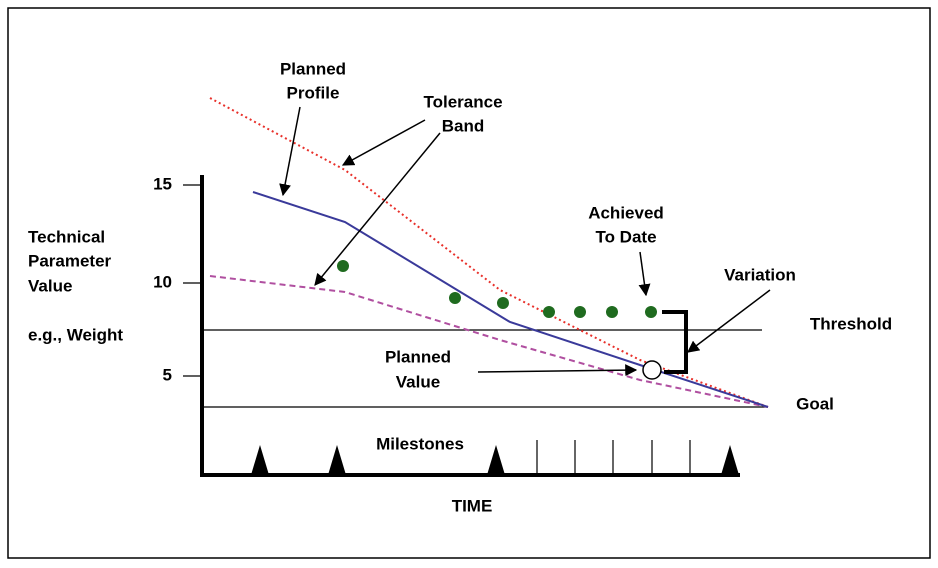 Image resolution: width=938 pixels, height=568 pixels. Describe the element at coordinates (167, 374) in the screenshot. I see `y-tick-label: 5` at that location.